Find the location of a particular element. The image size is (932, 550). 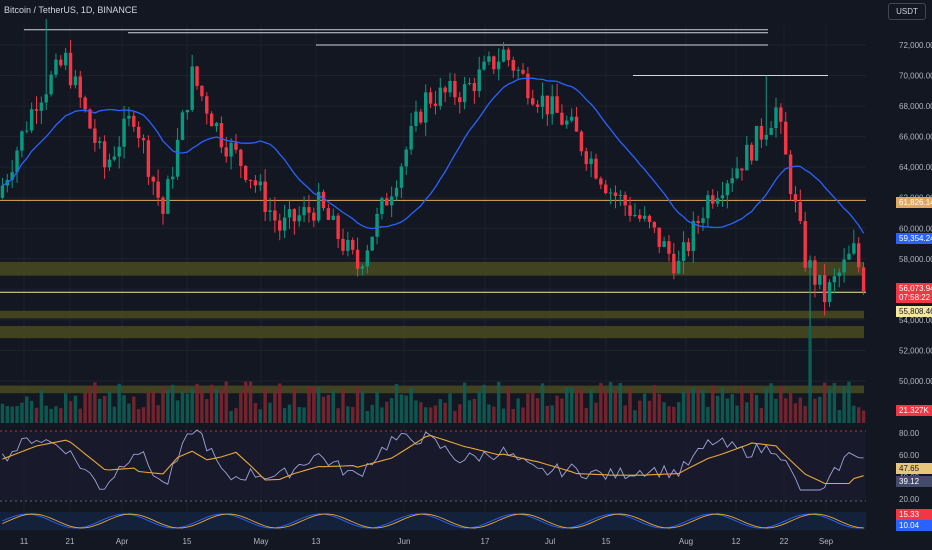

rsi-panel is located at coordinates (433, 466).